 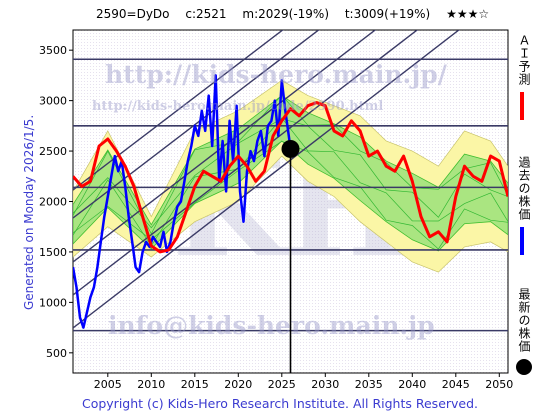 I want to click on stock-code: 2590=DyDo, so click(x=133, y=14).